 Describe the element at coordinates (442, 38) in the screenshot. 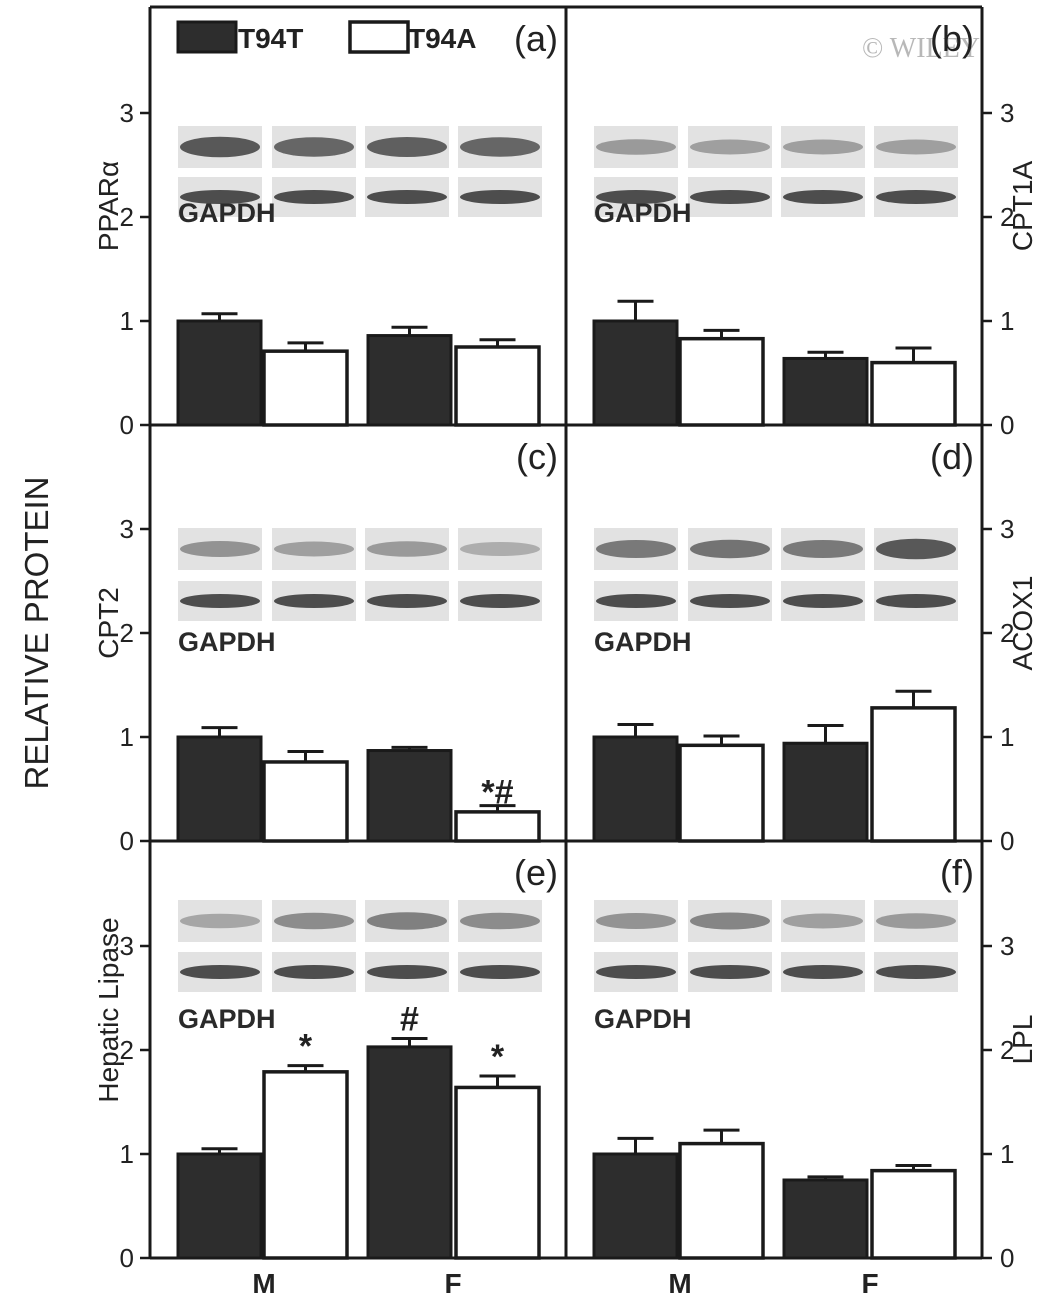

I see `legend-label-t94a: T94A` at that location.